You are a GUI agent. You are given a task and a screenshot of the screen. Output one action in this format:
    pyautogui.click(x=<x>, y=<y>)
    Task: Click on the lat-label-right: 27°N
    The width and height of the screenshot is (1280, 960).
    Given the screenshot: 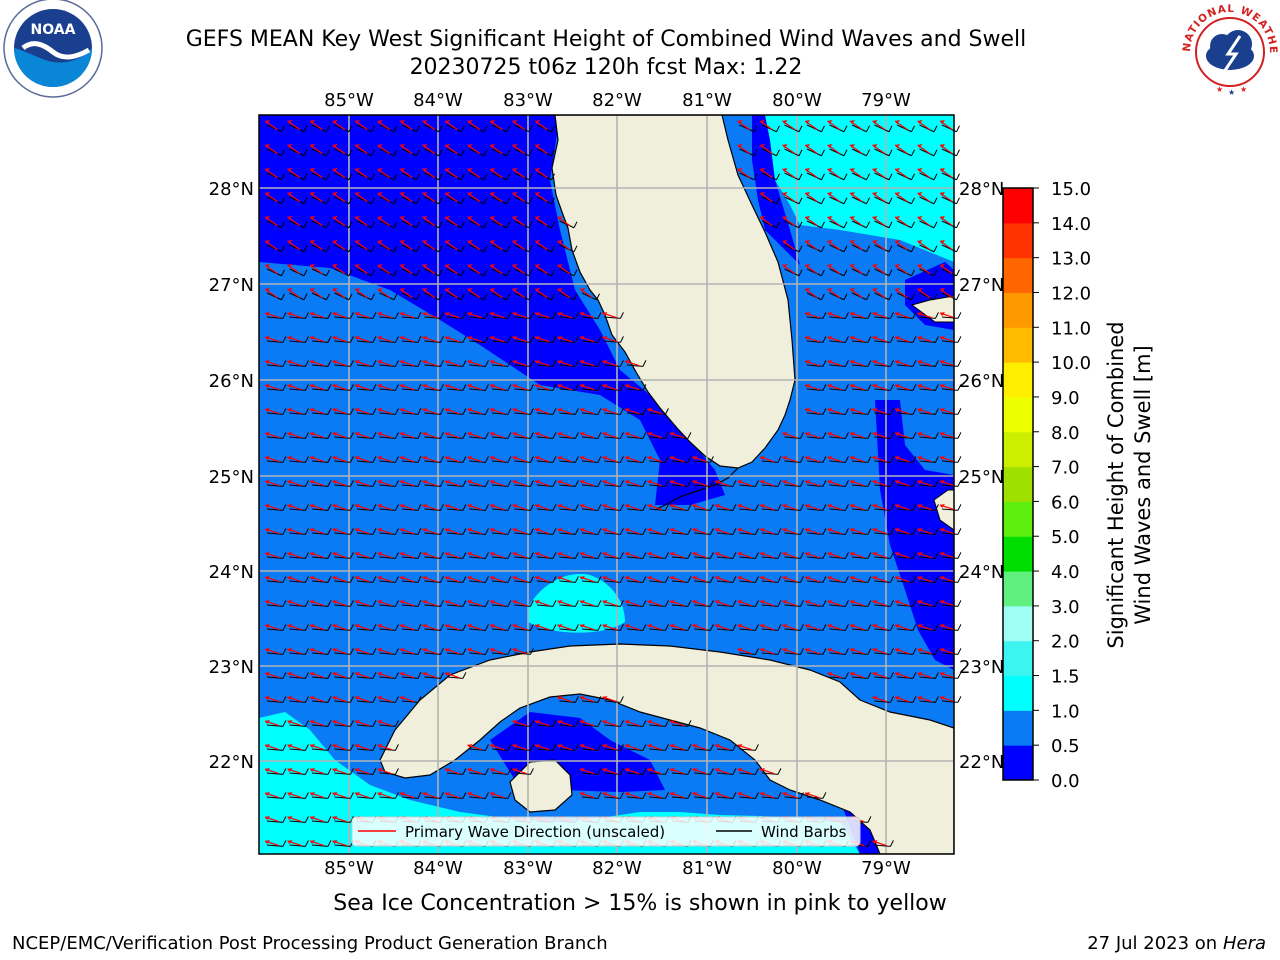 What is the action you would take?
    pyautogui.click(x=981, y=285)
    